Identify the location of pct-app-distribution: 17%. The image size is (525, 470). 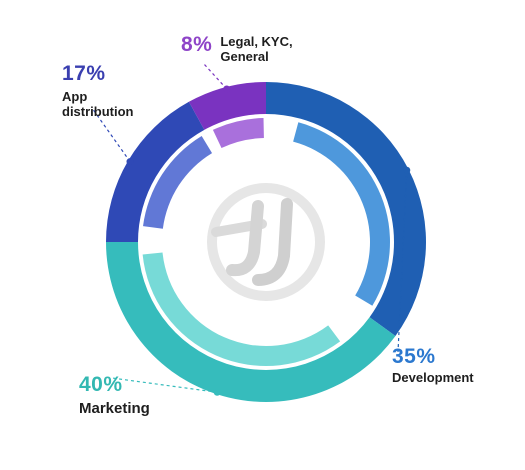
(84, 73).